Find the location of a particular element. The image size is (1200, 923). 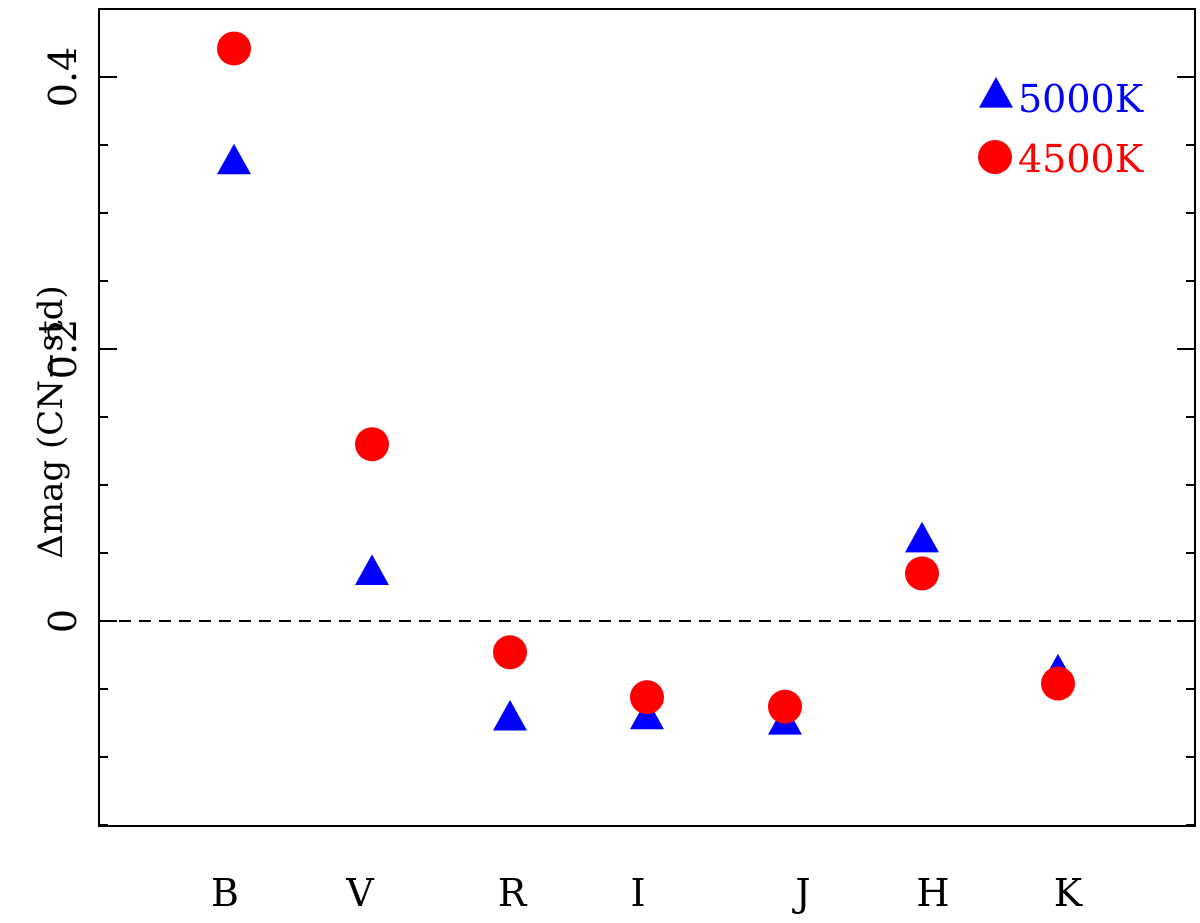

y-tick-label: 0 is located at coordinates (63, 621).